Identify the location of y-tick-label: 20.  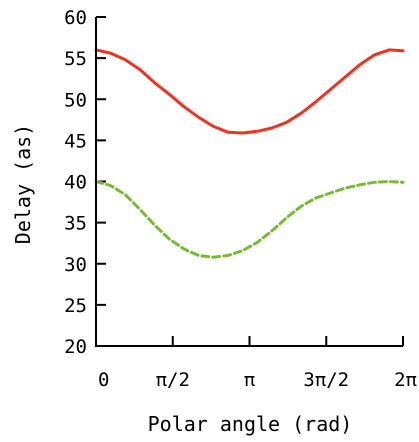
(75, 347).